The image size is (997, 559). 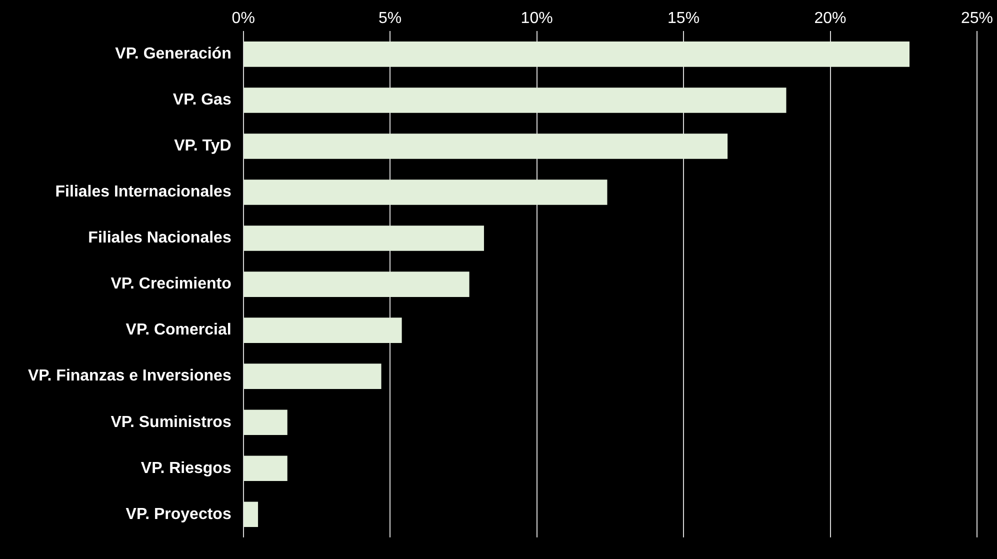 What do you see at coordinates (243, 19) in the screenshot?
I see `x-tick-label: 0%` at bounding box center [243, 19].